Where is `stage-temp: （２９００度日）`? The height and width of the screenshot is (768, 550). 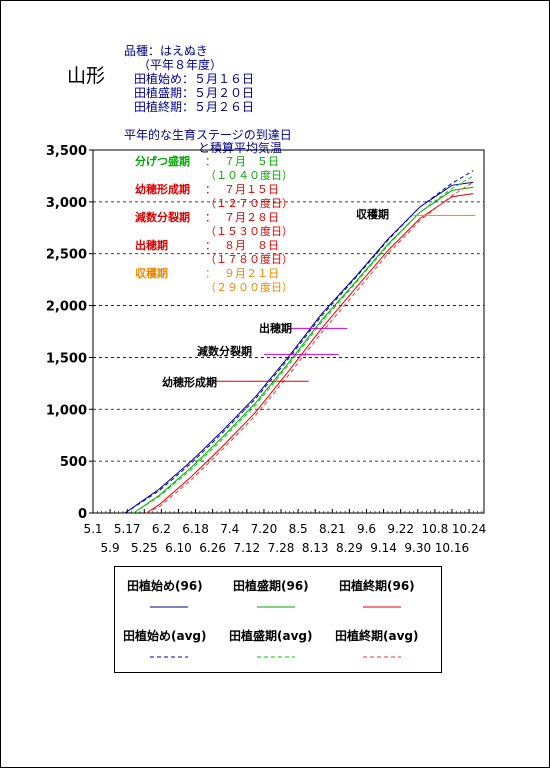 stage-temp: （２９００度日） is located at coordinates (249, 287).